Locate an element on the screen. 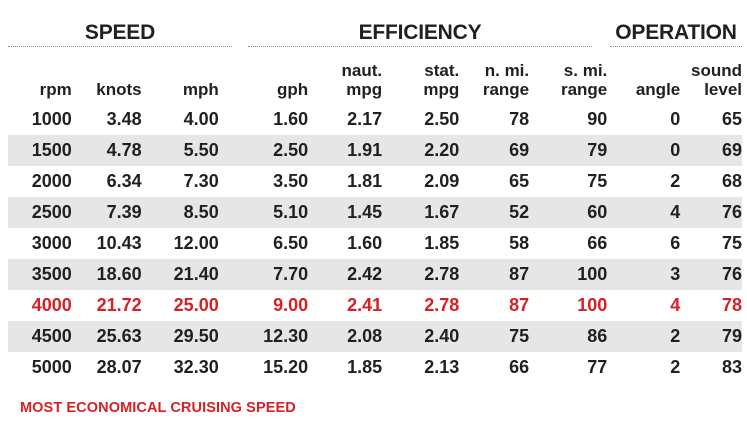 The height and width of the screenshot is (435, 747). cell-rpm: 1500 is located at coordinates (40, 150).